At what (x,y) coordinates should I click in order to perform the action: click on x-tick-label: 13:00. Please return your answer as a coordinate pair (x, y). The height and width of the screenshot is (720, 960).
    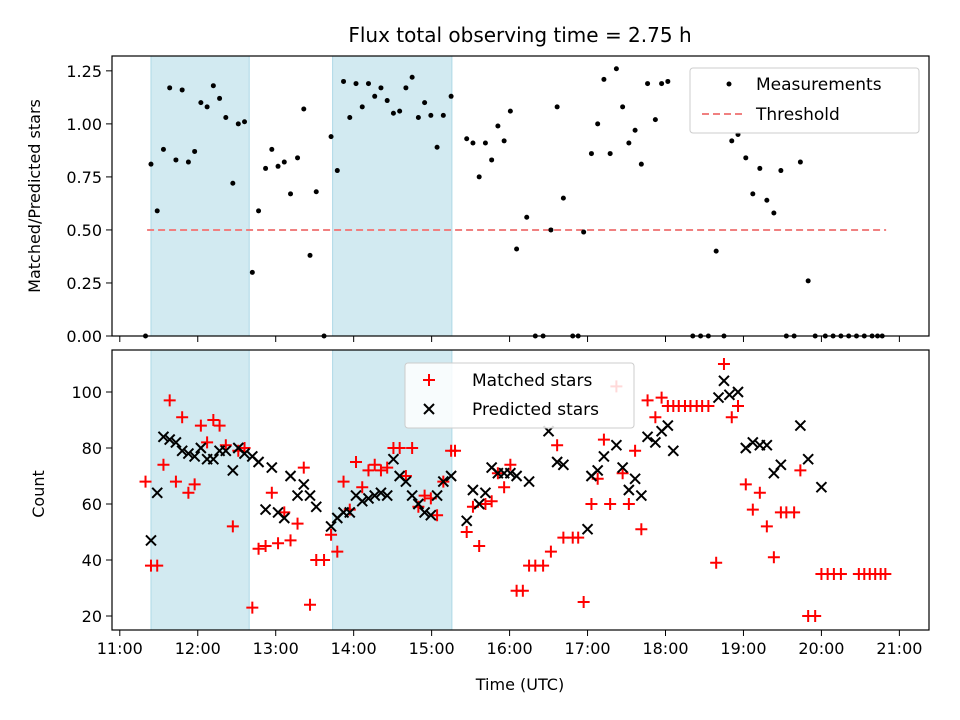
    Looking at the image, I should click on (276, 648).